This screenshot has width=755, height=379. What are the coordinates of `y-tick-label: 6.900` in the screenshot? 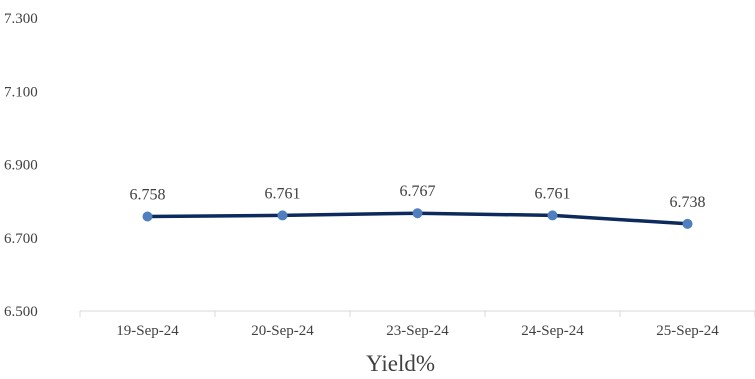 It's located at (21, 166).